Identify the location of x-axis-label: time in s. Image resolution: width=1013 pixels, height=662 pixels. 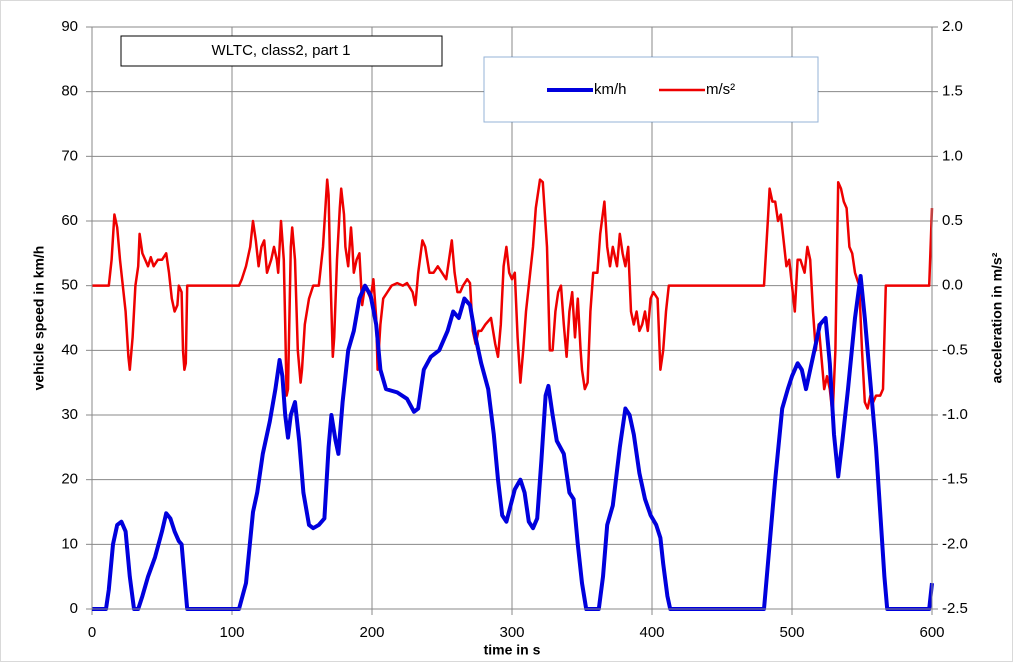
(512, 650).